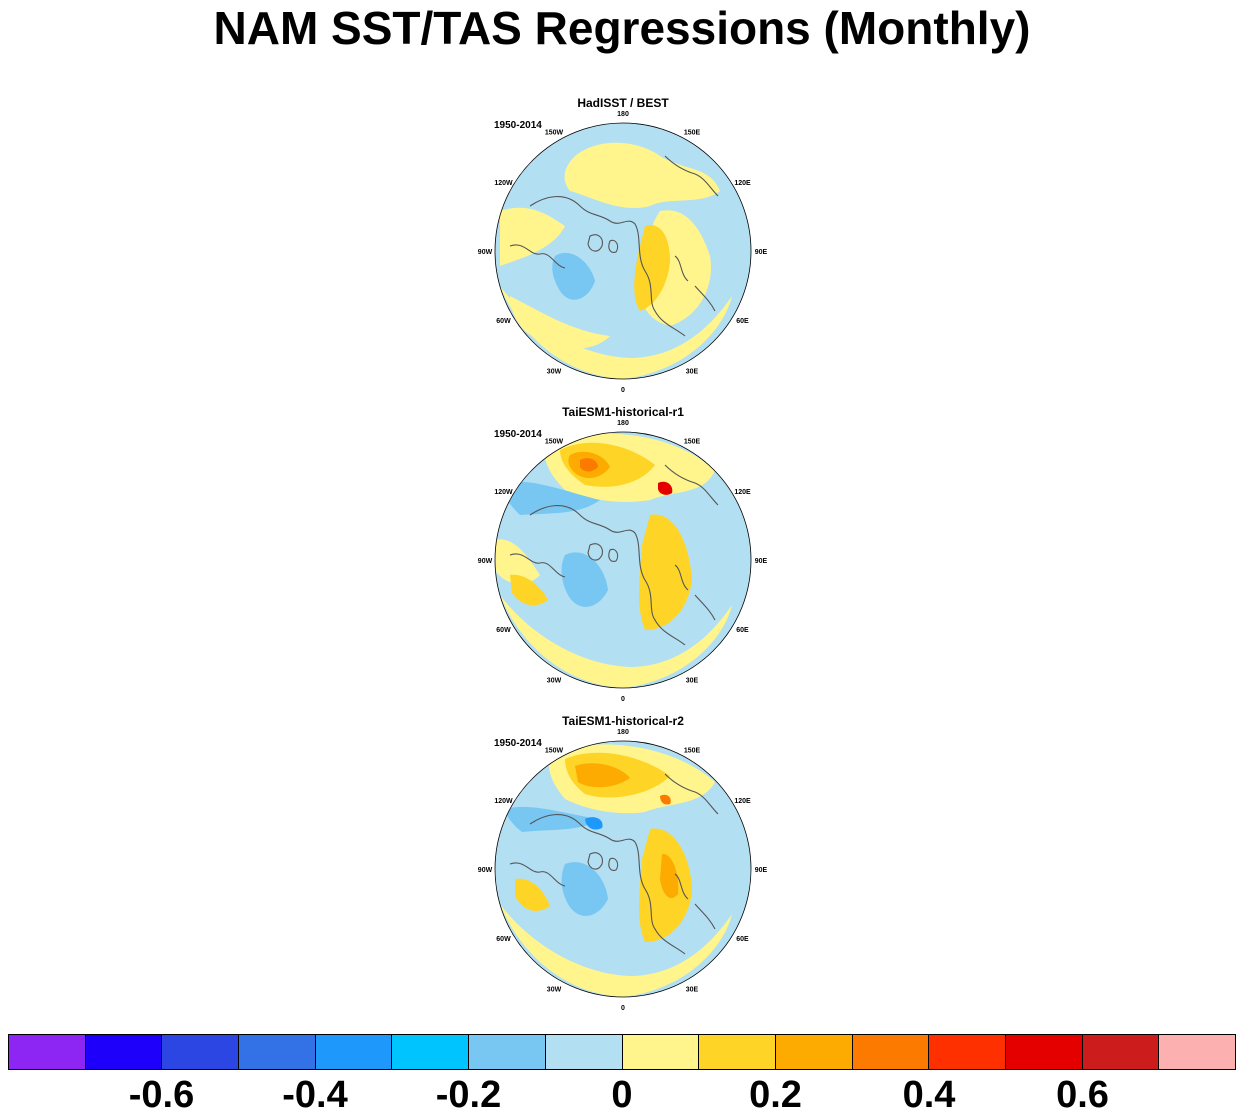  What do you see at coordinates (623, 412) in the screenshot?
I see `panel-title: TaiESM1-historical-r1` at bounding box center [623, 412].